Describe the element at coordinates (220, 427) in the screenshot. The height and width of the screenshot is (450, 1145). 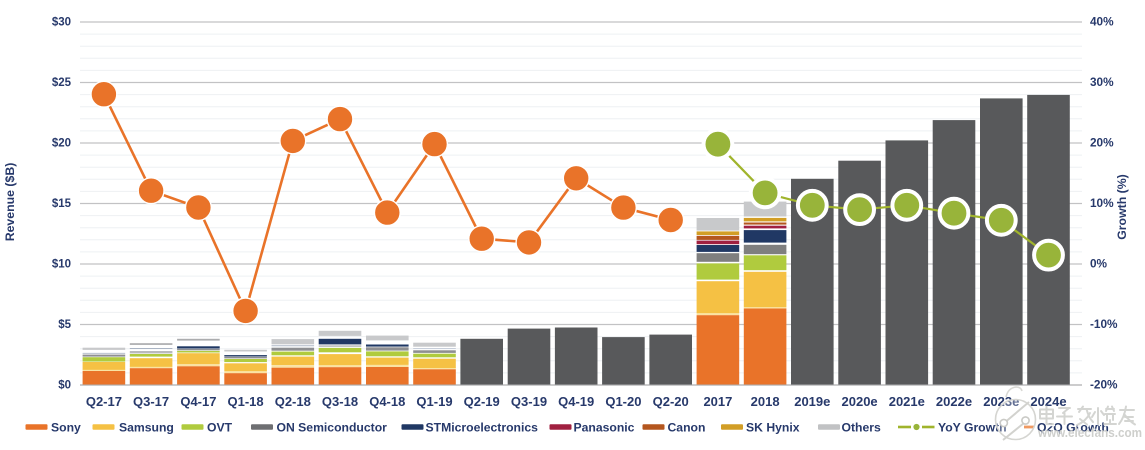
I see `svg-text: OVT` at that location.